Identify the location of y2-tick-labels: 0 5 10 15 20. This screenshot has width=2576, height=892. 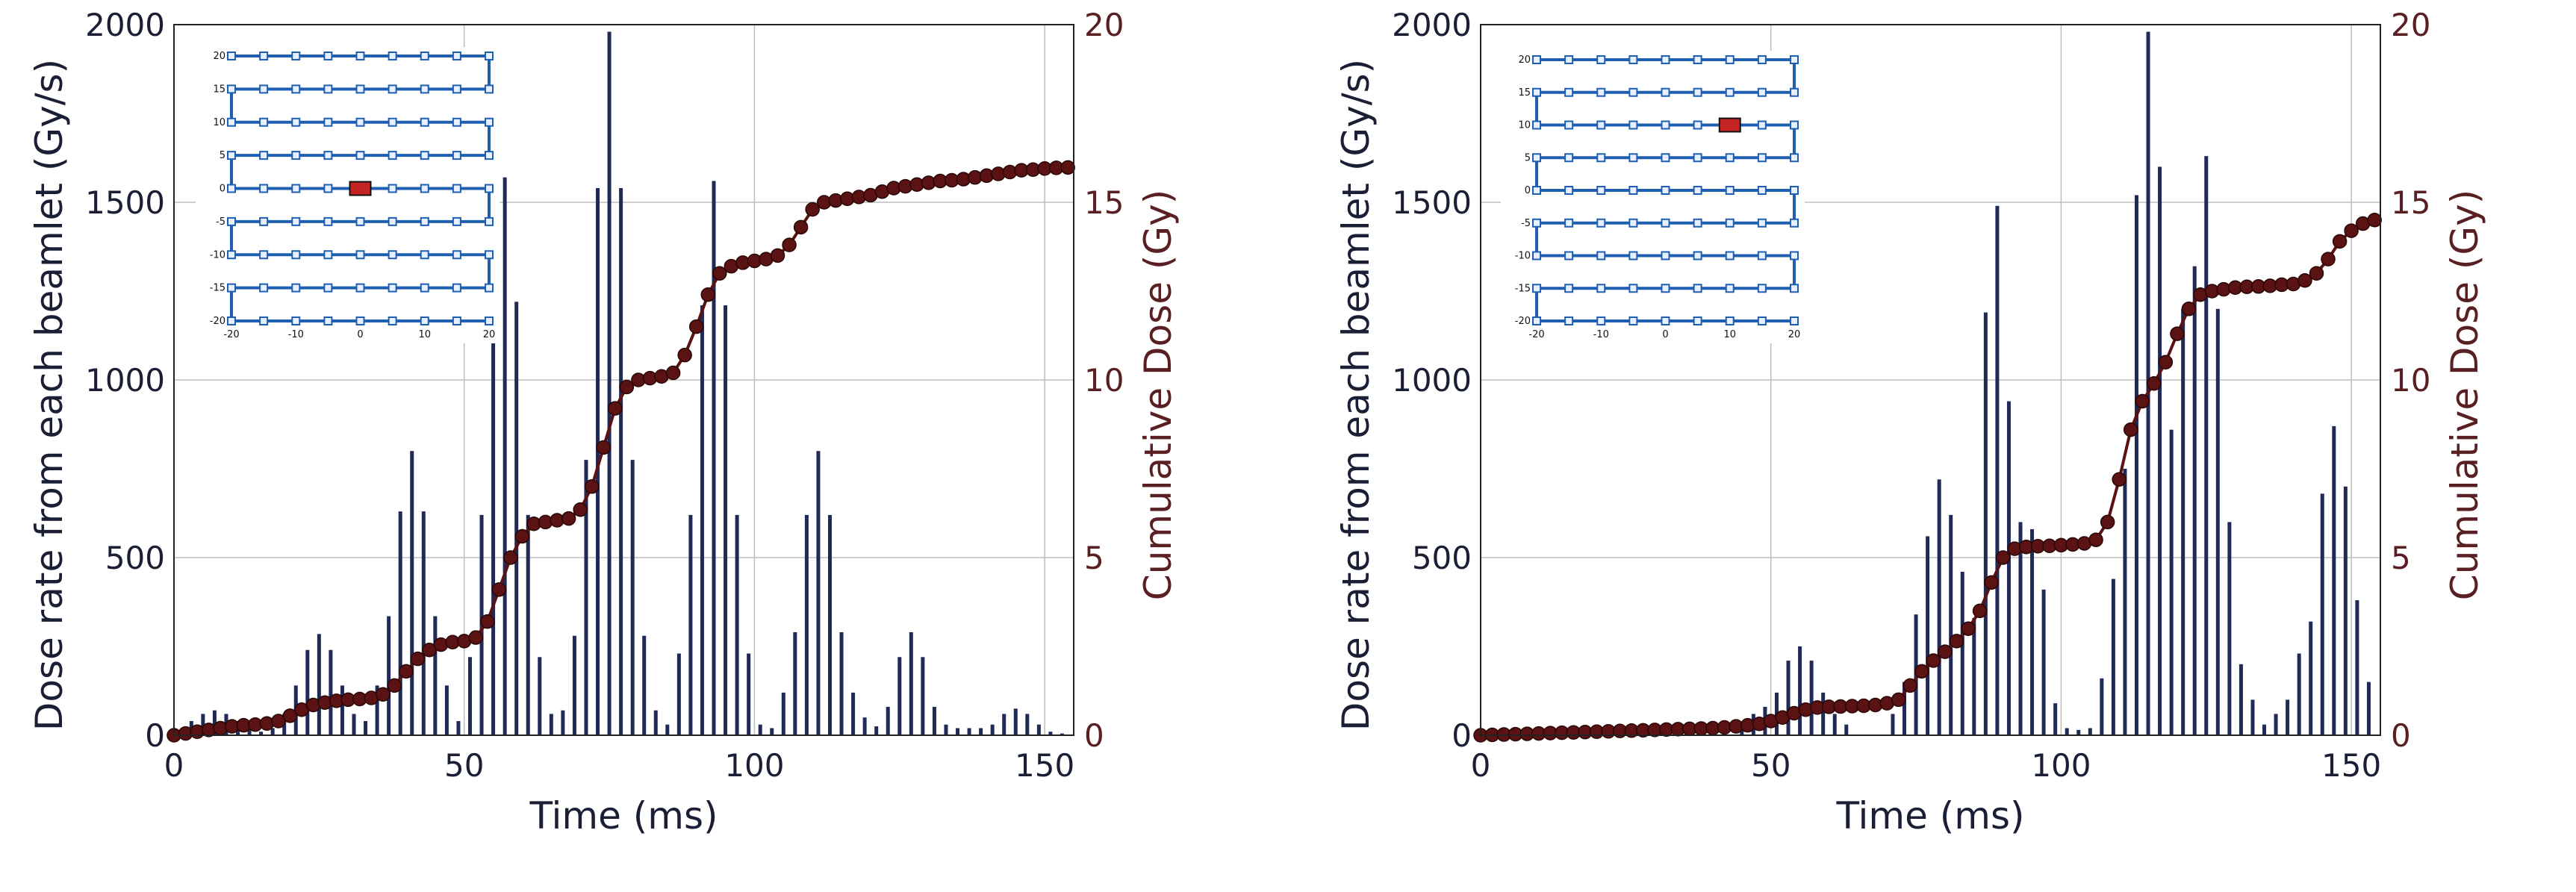
(1104, 380).